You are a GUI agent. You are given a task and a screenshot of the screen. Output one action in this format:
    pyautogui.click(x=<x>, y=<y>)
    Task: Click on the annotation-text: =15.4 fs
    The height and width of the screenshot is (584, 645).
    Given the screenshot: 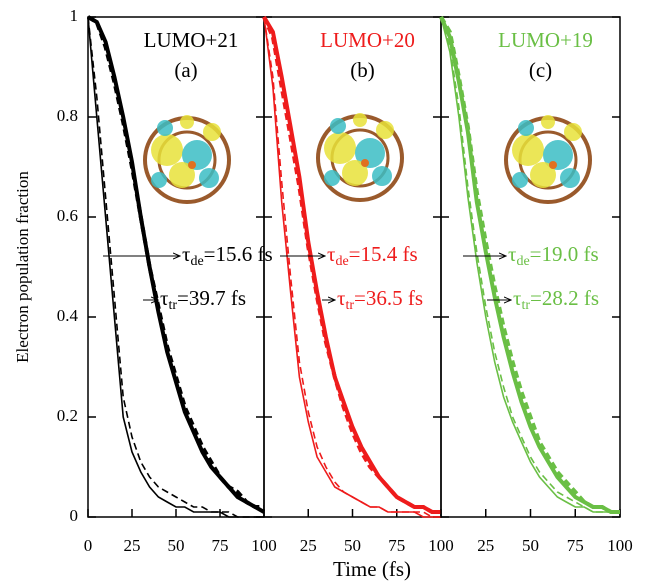 What is the action you would take?
    pyautogui.click(x=383, y=254)
    